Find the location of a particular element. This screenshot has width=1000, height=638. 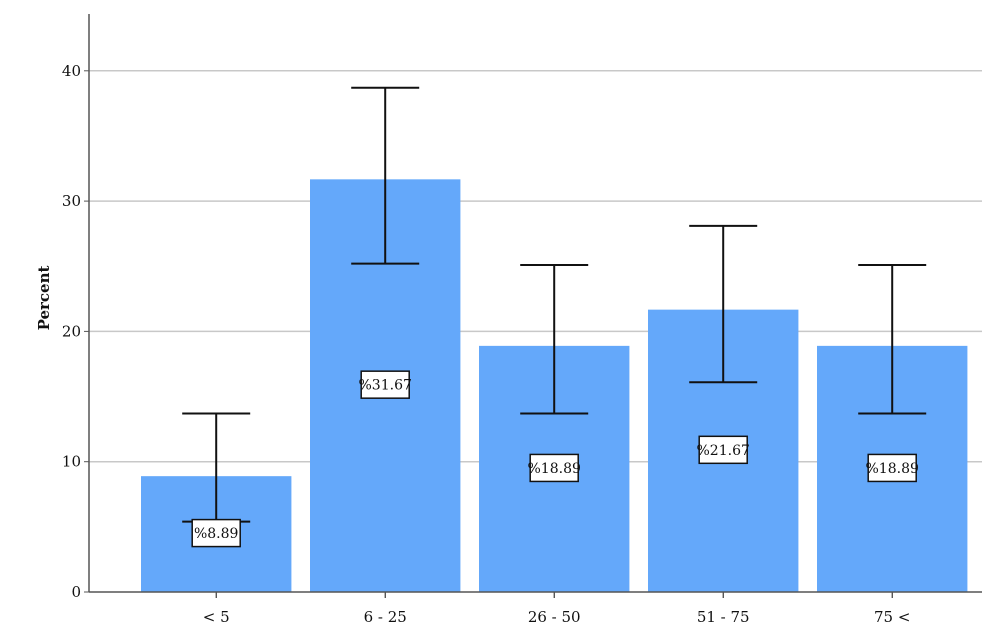

x-tick-label: 6 - 25 is located at coordinates (385, 617).